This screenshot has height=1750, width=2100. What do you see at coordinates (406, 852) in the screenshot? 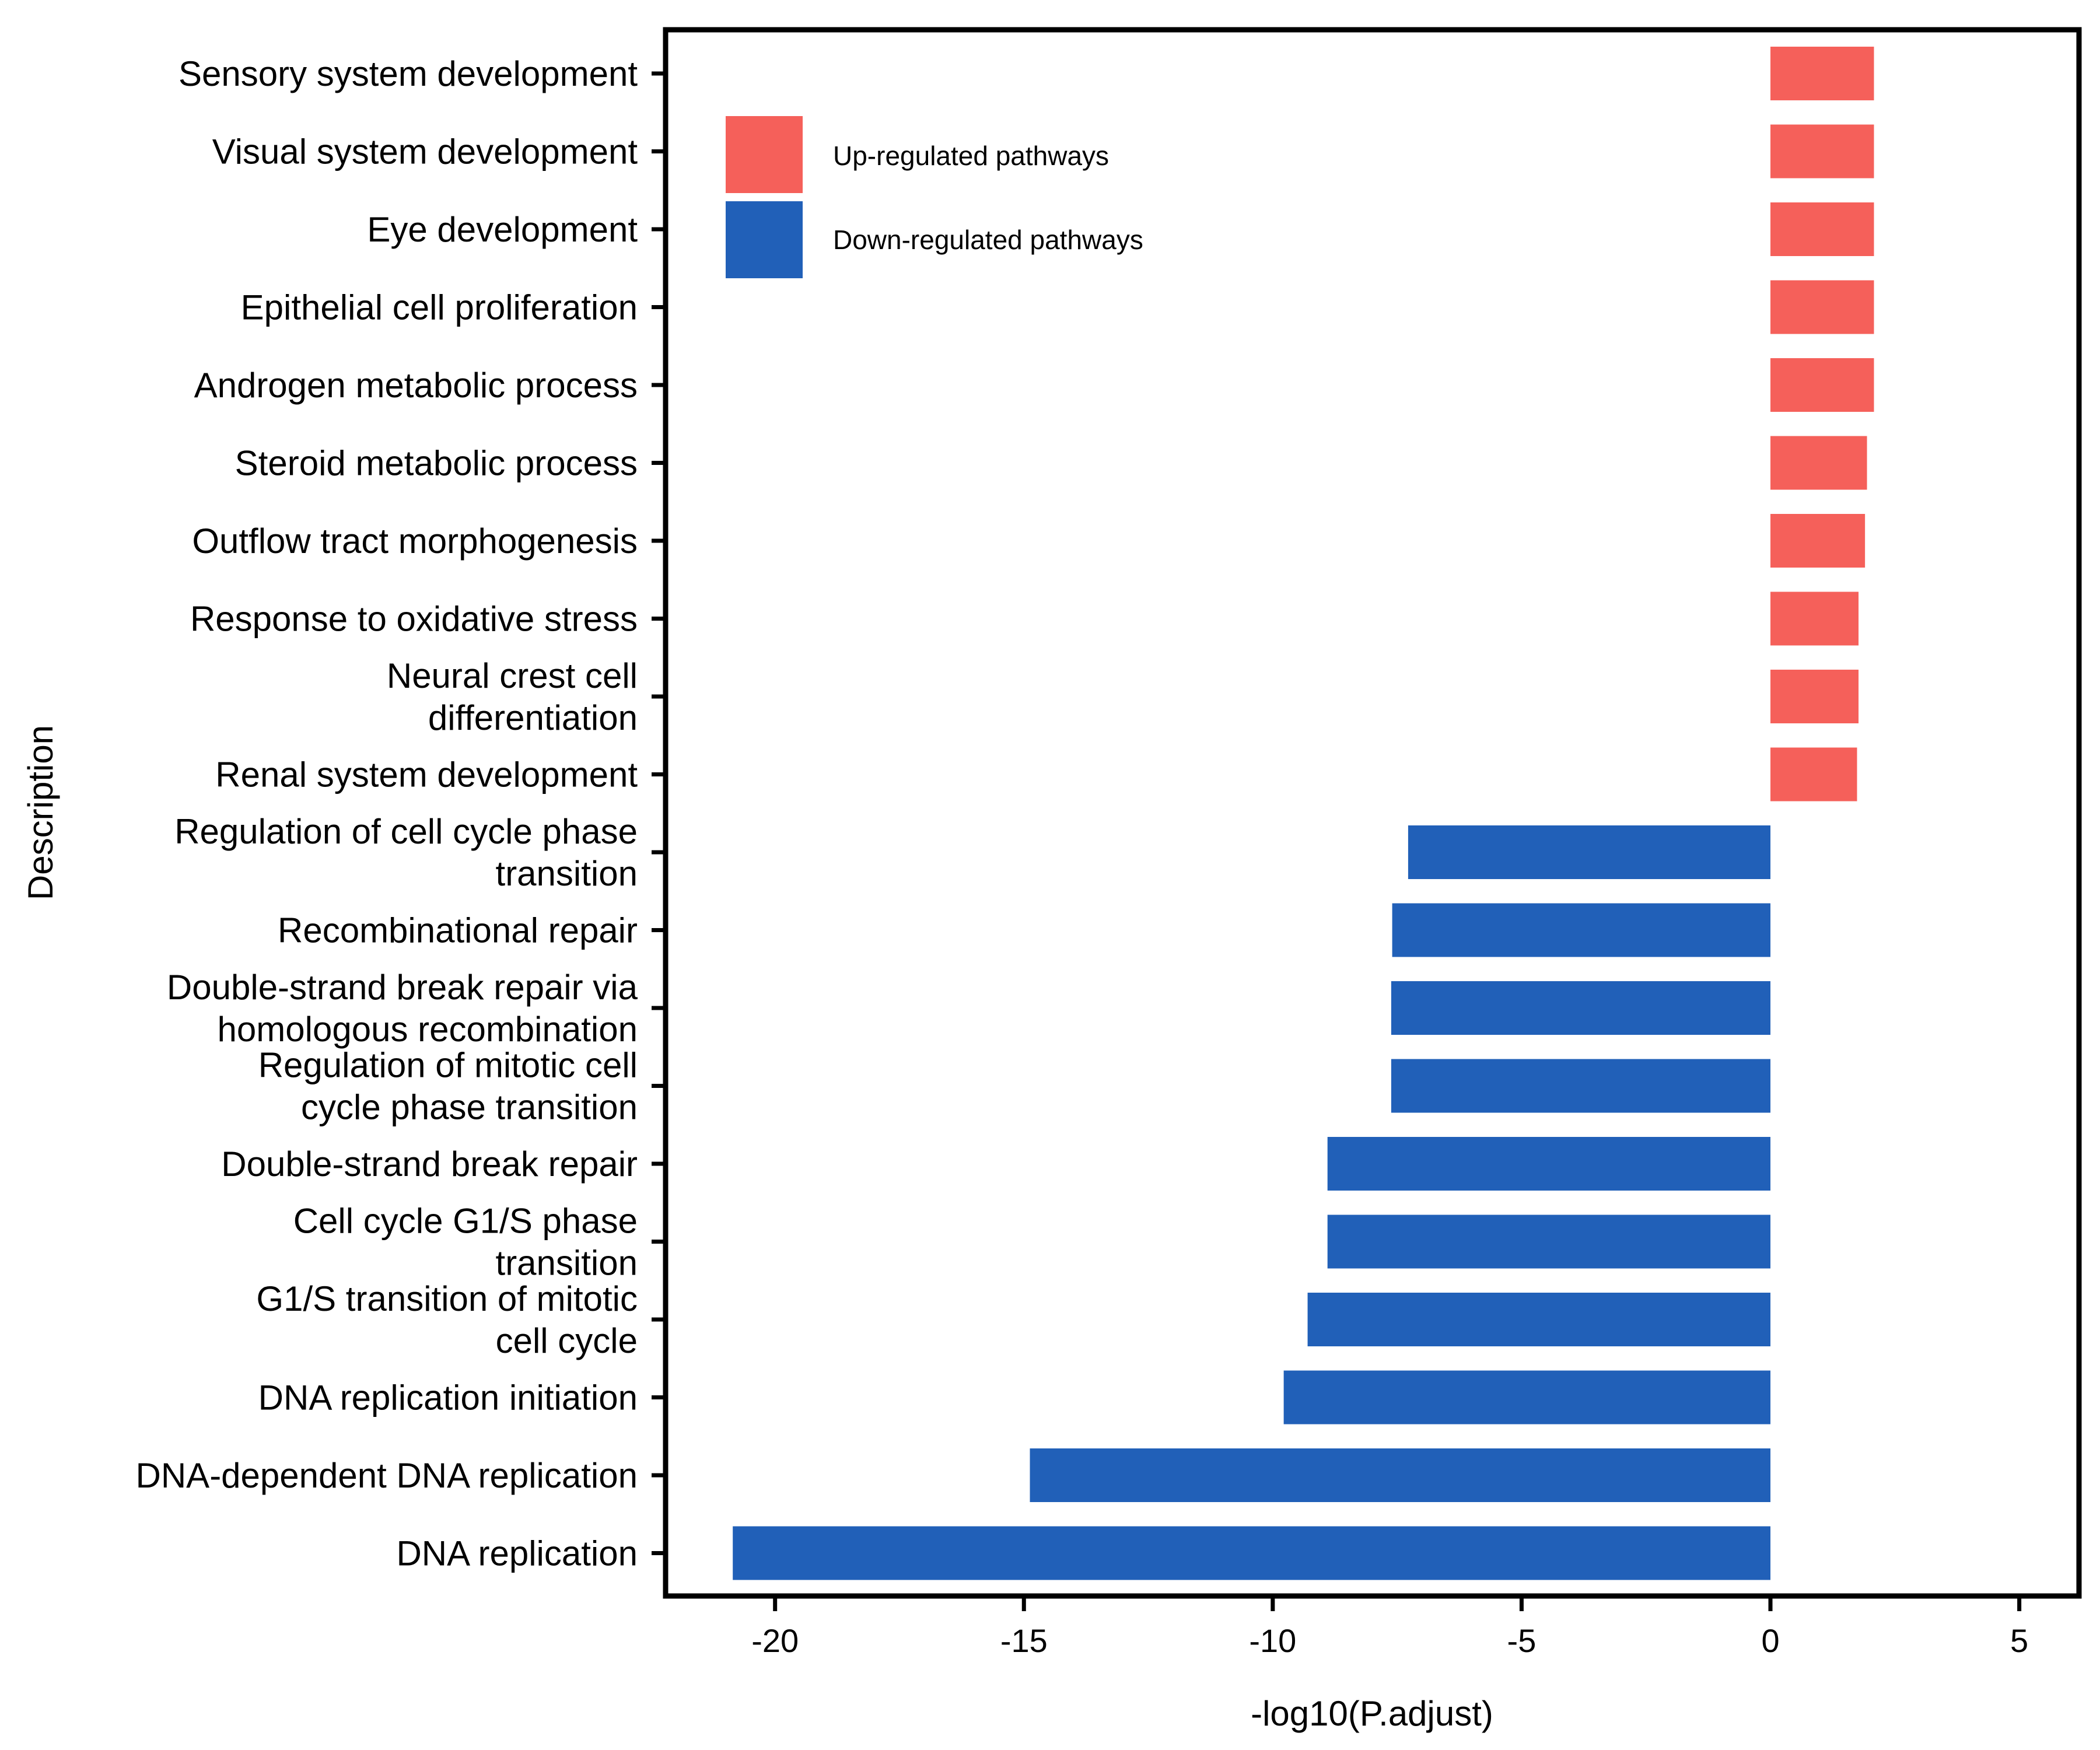
I see `category-label: Regulation of cell cycle phase transition` at bounding box center [406, 852].